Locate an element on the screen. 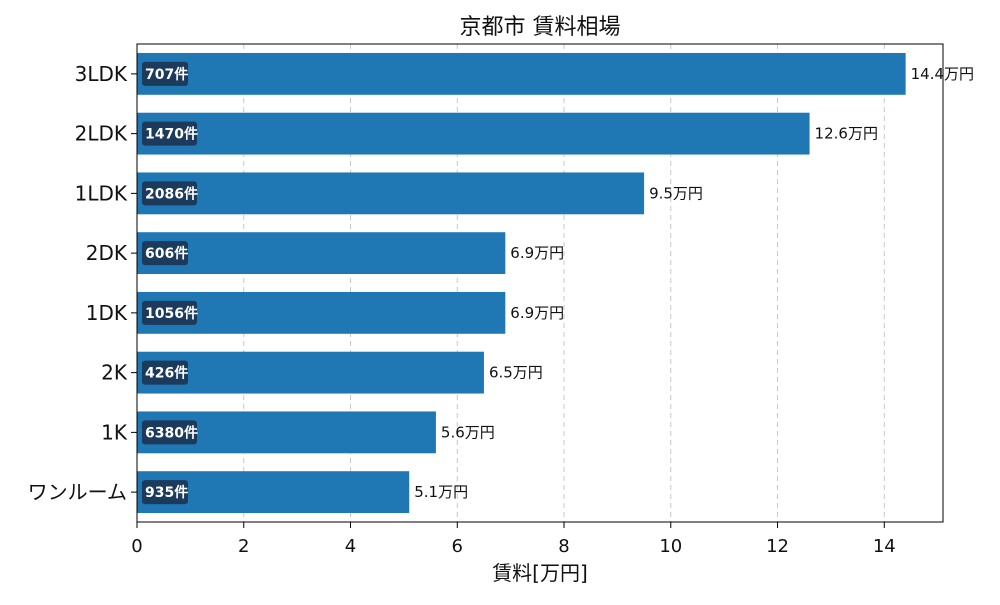  value-label: 5.1万円 is located at coordinates (441, 492).